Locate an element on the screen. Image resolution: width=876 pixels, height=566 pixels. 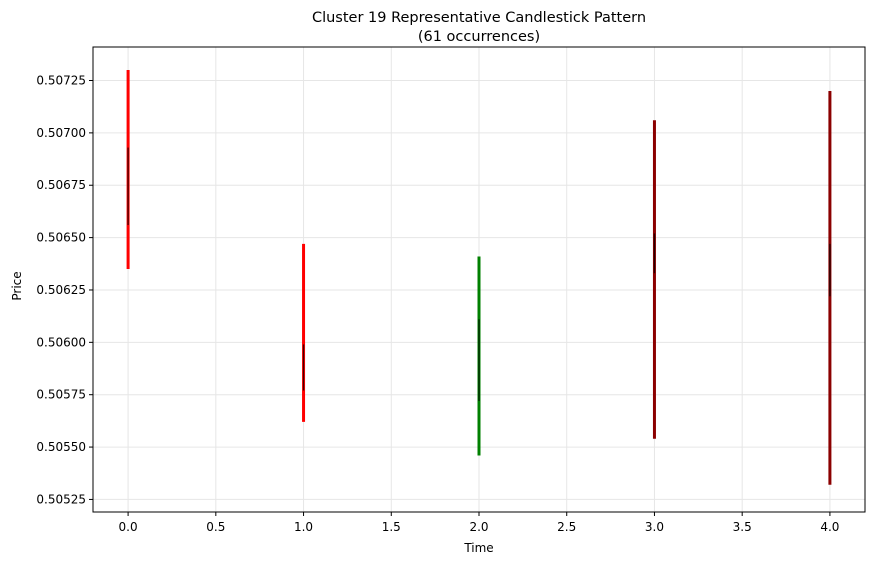
chart-subtitle: (61 occurrences) is located at coordinates (479, 37).